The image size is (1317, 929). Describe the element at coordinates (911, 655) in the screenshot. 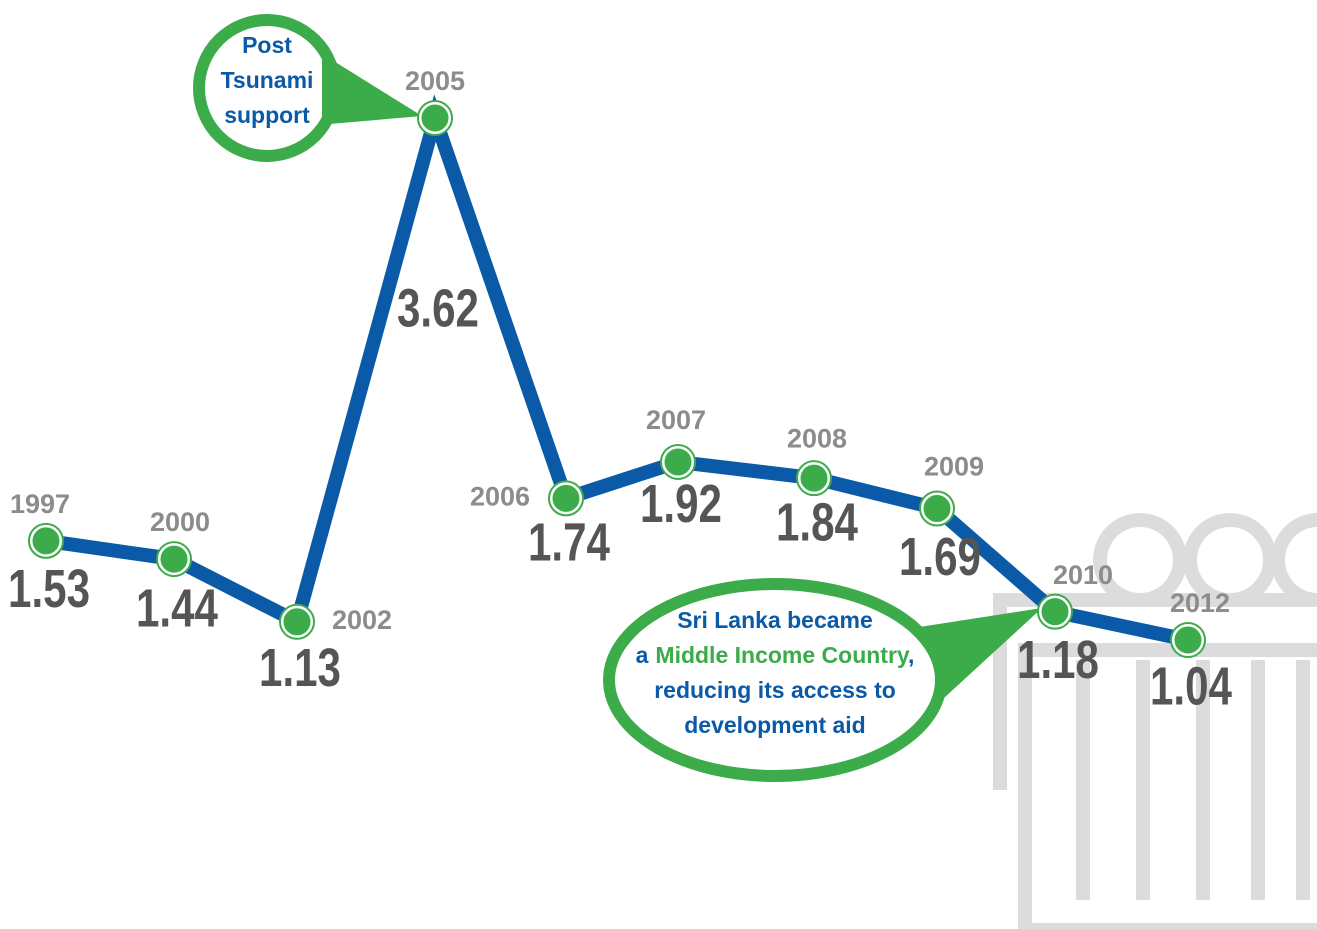

I see `annotation-part: ,` at that location.